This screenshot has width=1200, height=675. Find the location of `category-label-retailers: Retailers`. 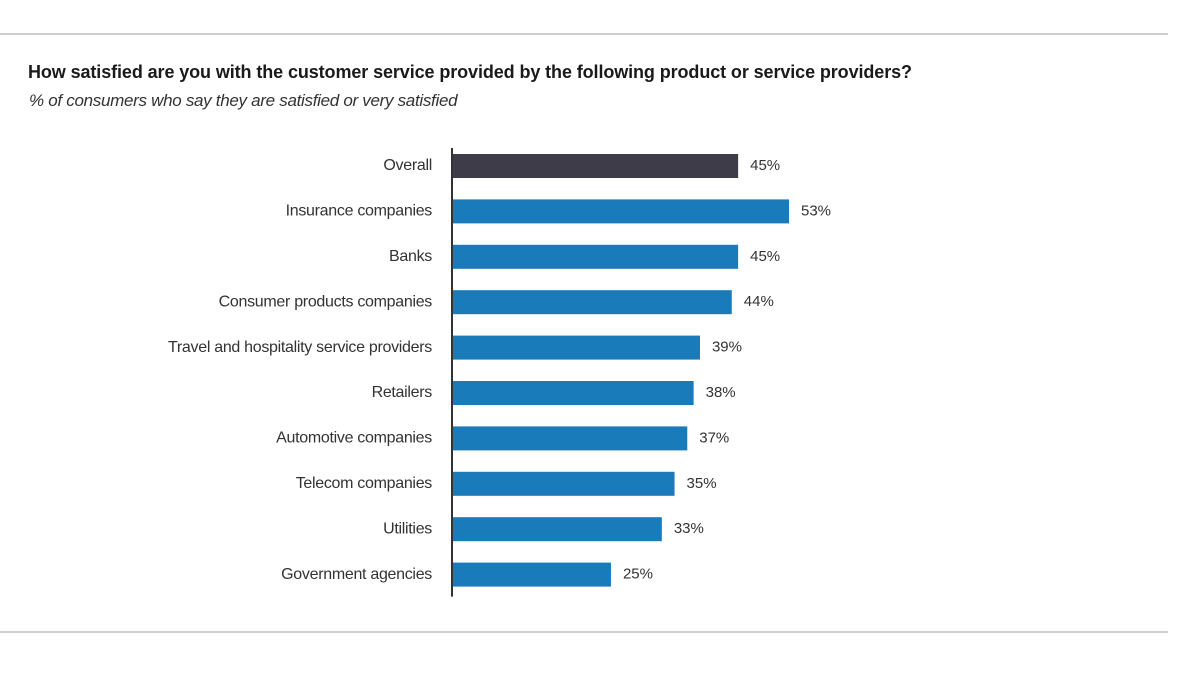

category-label-retailers: Retailers is located at coordinates (402, 392).